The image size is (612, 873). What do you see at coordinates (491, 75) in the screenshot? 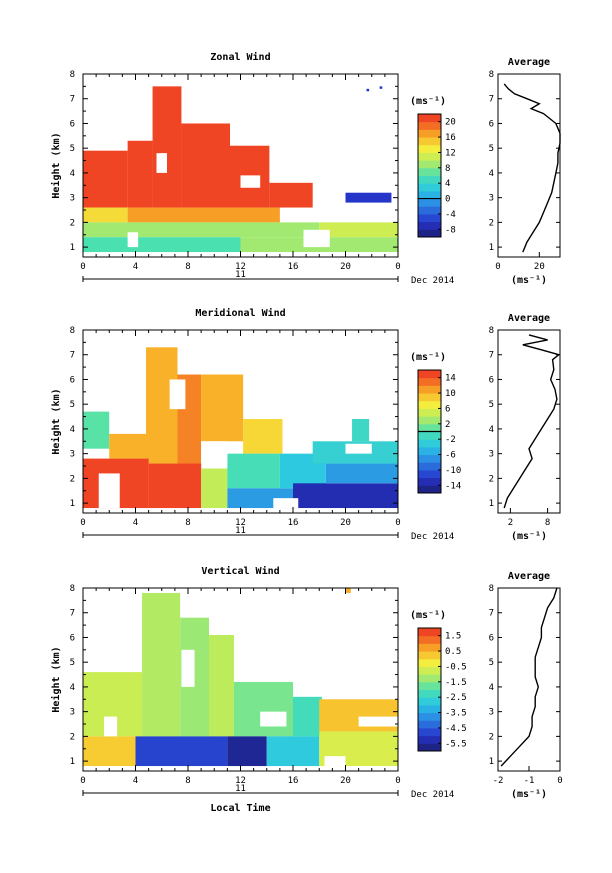
I see `average-y-tick-label: 8` at bounding box center [491, 75].